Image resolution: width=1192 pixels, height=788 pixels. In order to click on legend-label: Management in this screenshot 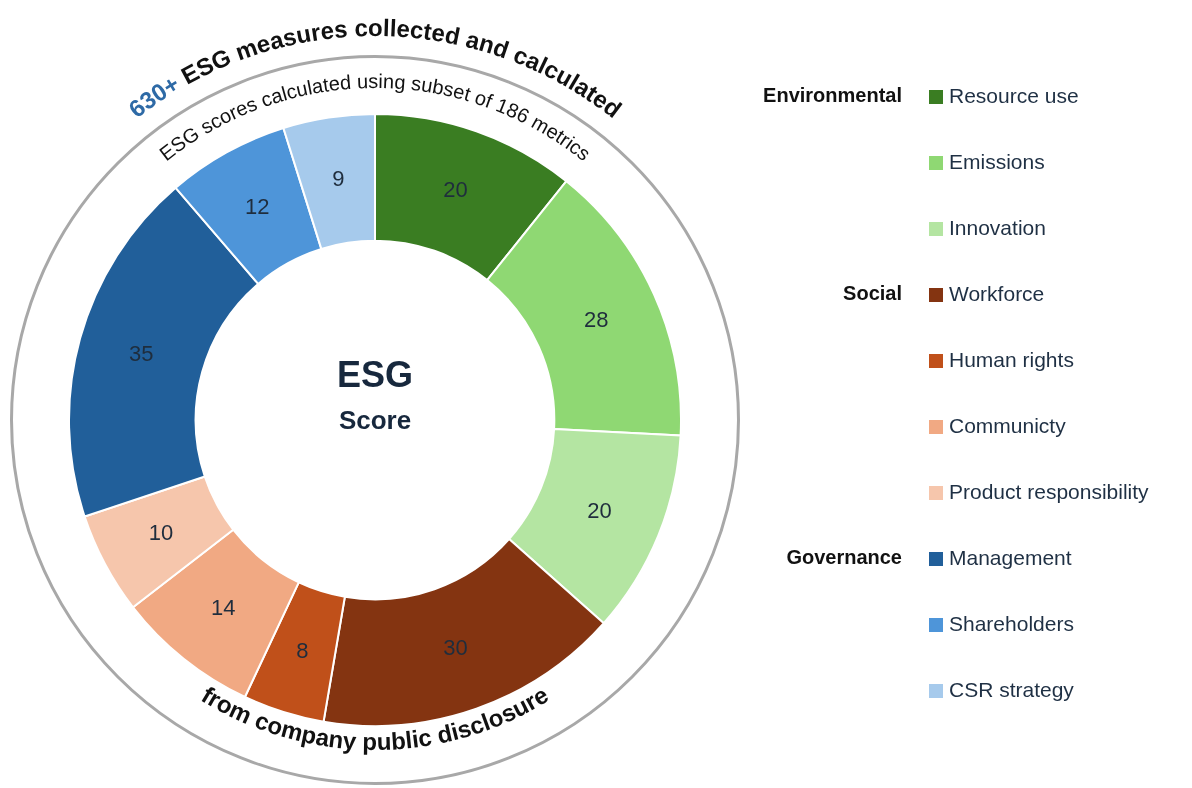, I will do `click(1010, 558)`.